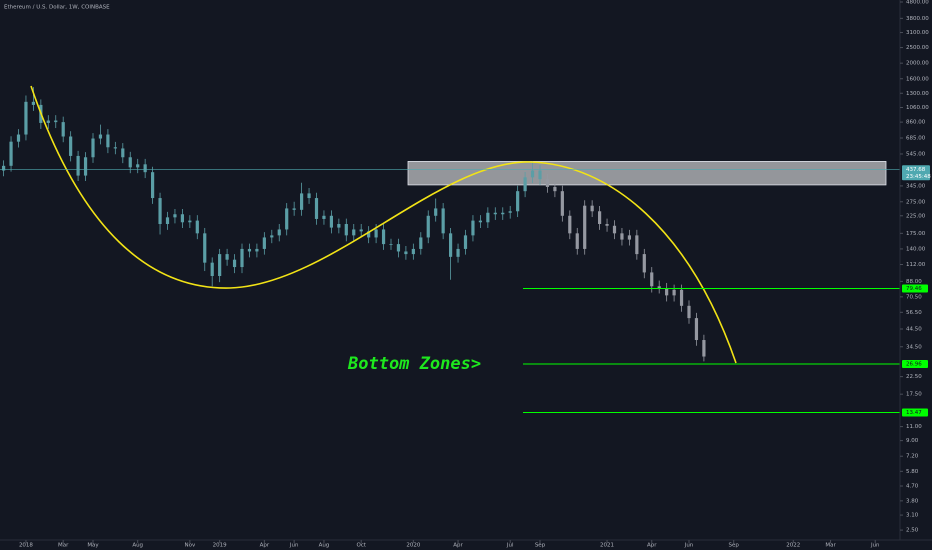 This screenshot has height=550, width=932. What do you see at coordinates (917, 19) in the screenshot?
I see `y-tick-label: 3800.00` at bounding box center [917, 19].